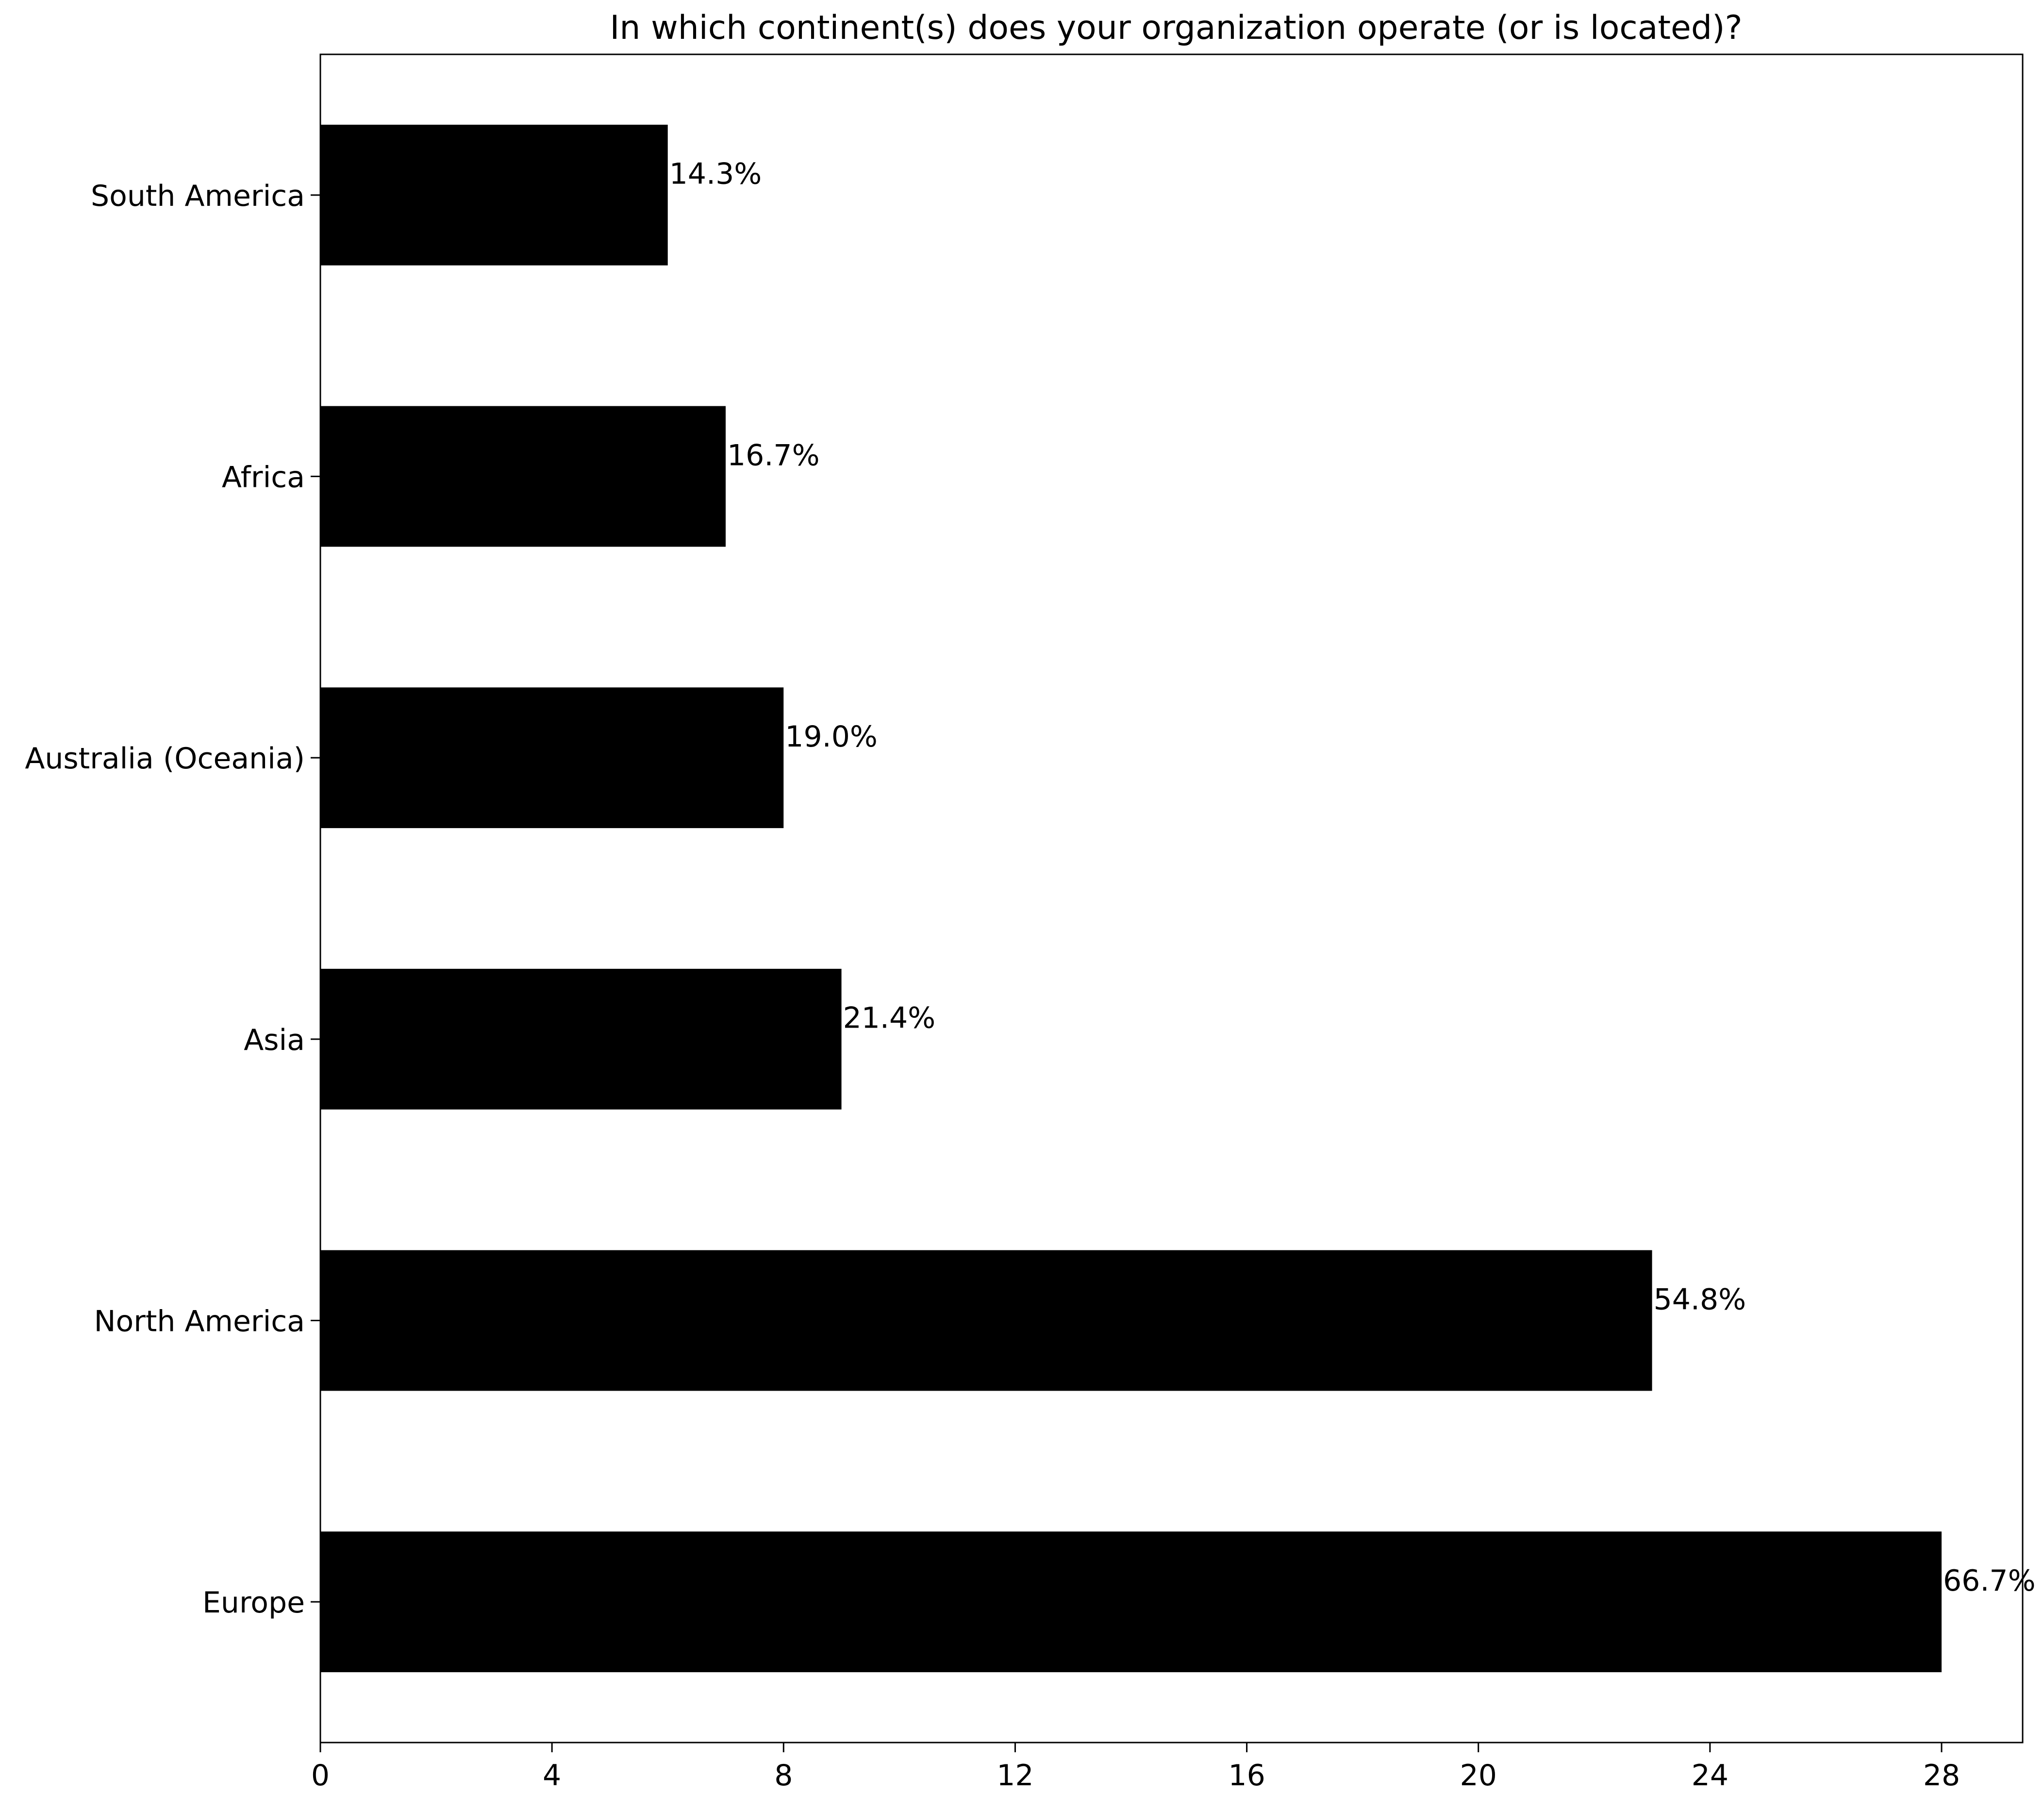 The image size is (2044, 1794). Describe the element at coordinates (1135, 1768) in the screenshot. I see `x-axis: 0 4 8 12 16 20 24 28` at that location.